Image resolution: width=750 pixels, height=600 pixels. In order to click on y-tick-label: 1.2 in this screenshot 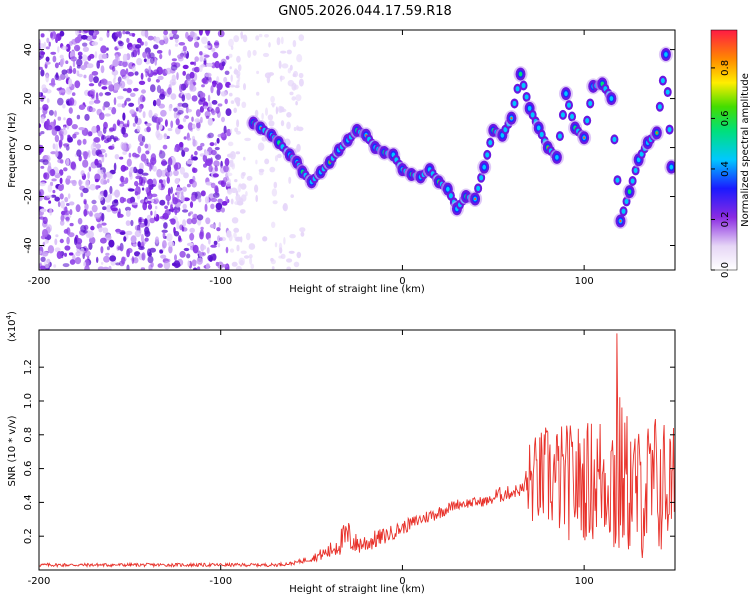, I will do `click(28, 367)`.